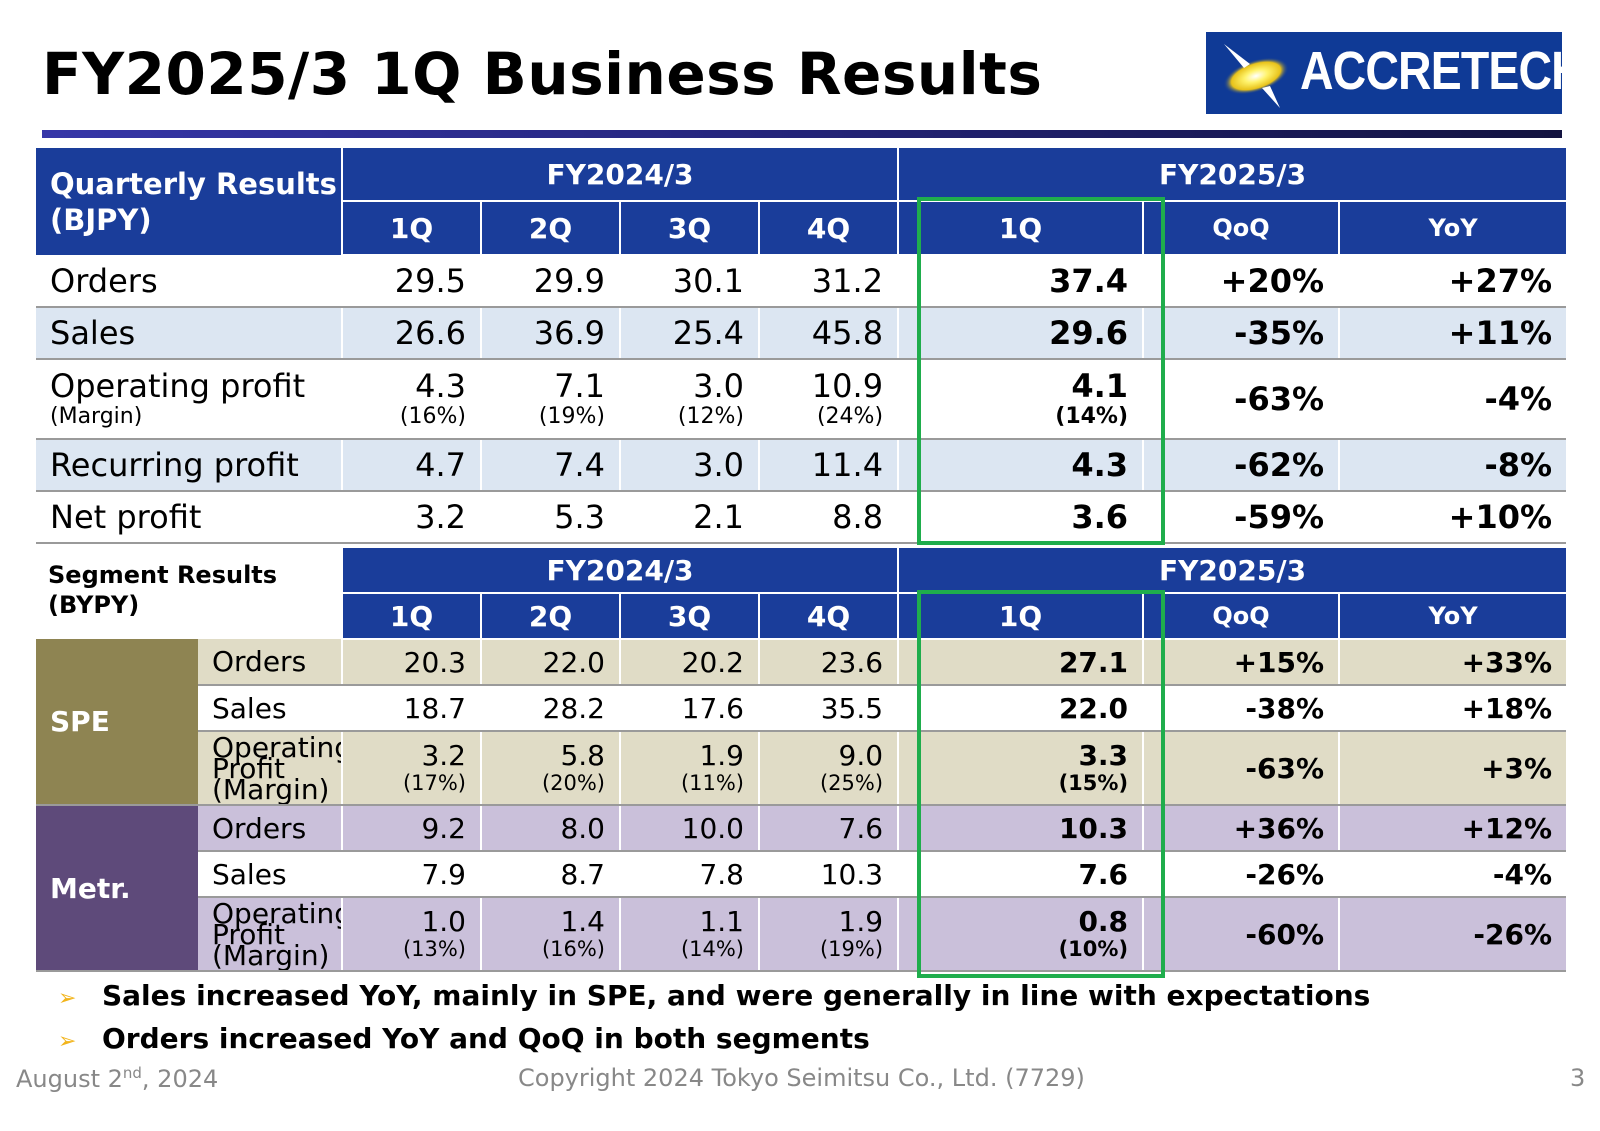 The height and width of the screenshot is (1131, 1600). Describe the element at coordinates (1241, 281) in the screenshot. I see `table-cell: +20%` at that location.